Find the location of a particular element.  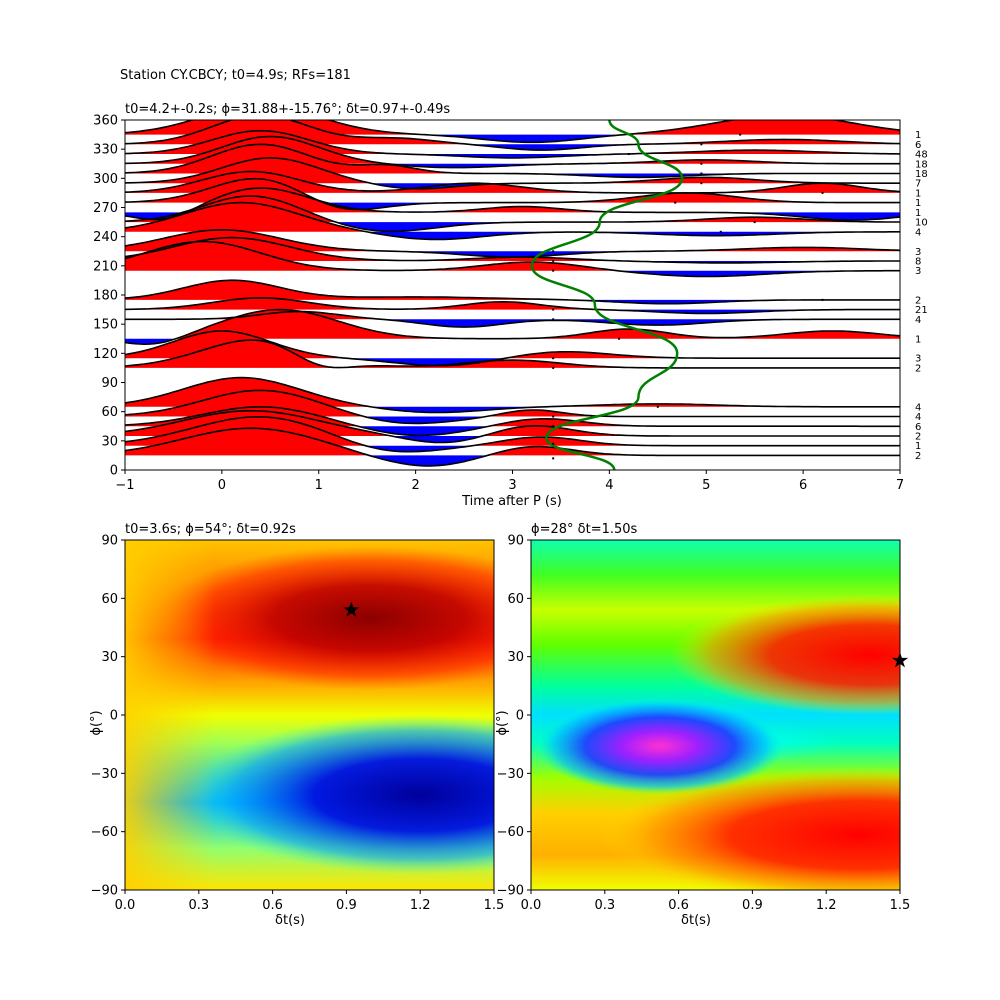

x-tick-label: 1.2 is located at coordinates (826, 905).